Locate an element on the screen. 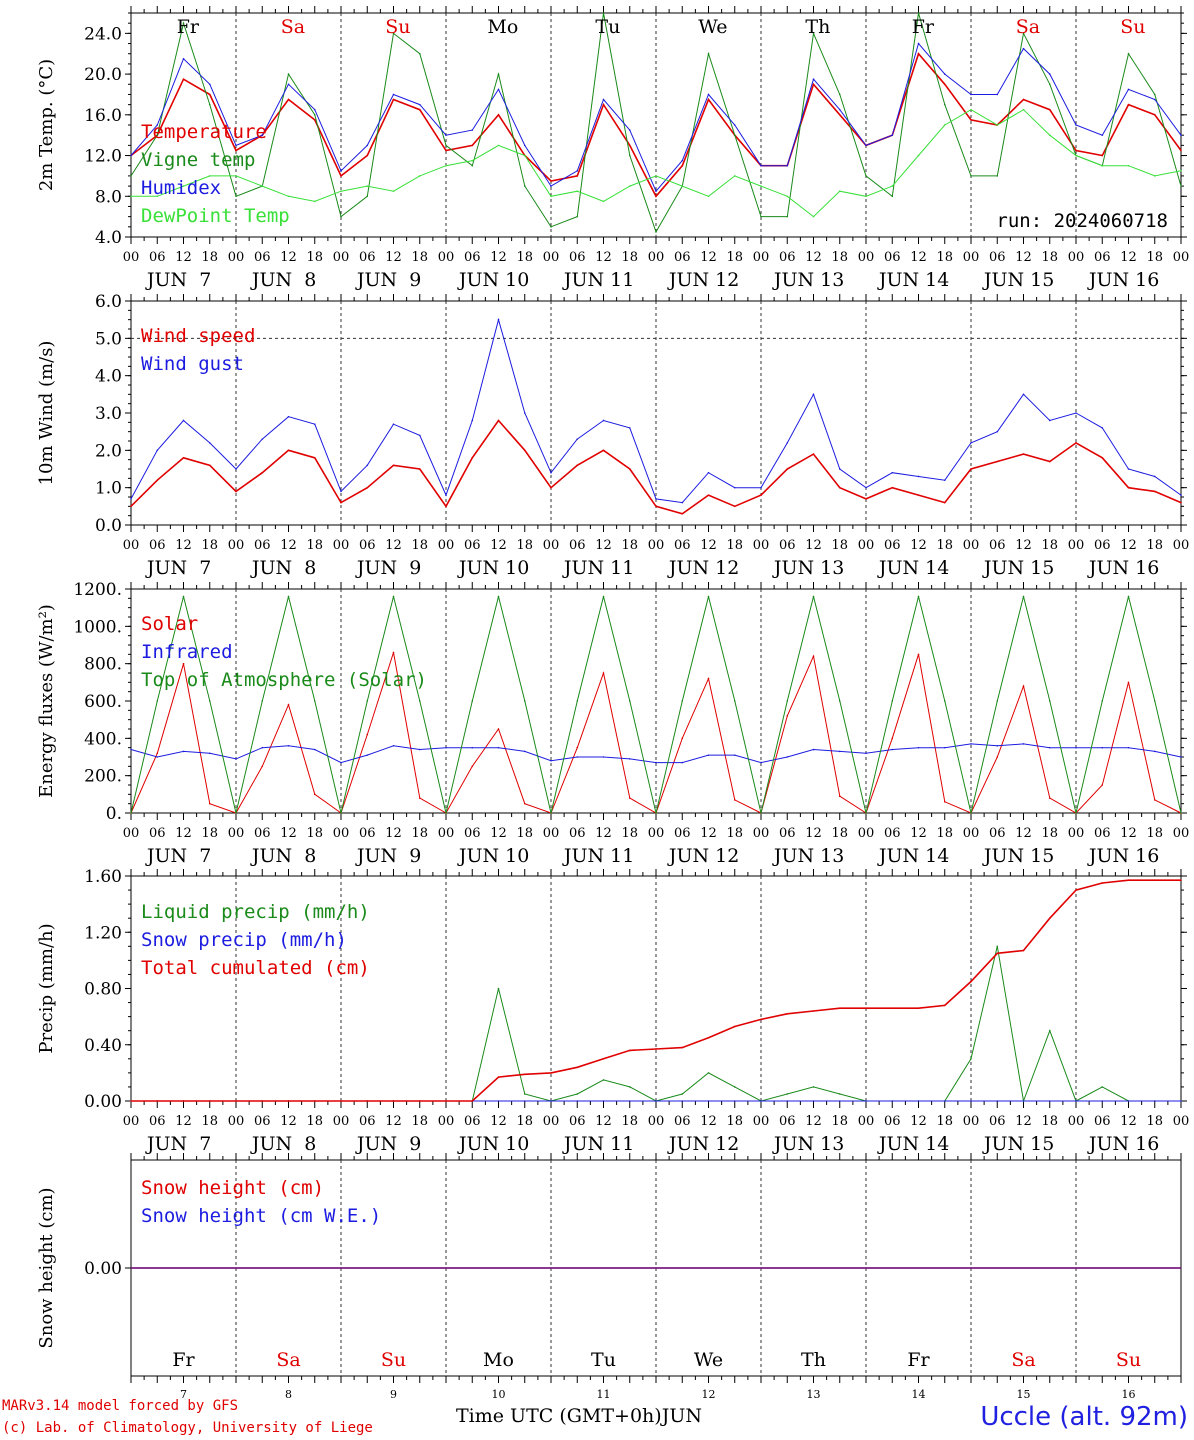  y-tick-label: 0.00 is located at coordinates (103, 1102).